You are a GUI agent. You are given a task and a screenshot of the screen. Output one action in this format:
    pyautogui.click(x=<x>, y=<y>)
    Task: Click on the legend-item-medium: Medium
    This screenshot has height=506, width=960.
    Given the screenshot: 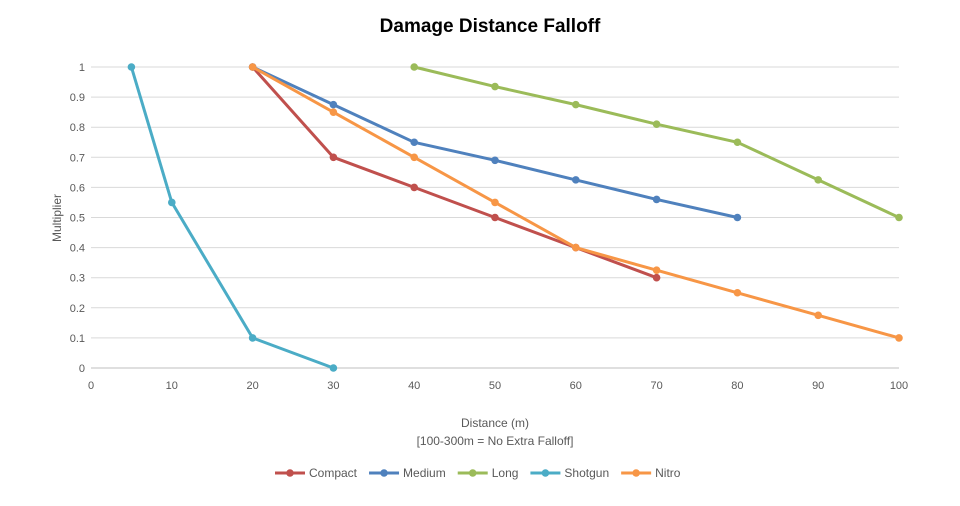 What is the action you would take?
    pyautogui.click(x=407, y=473)
    